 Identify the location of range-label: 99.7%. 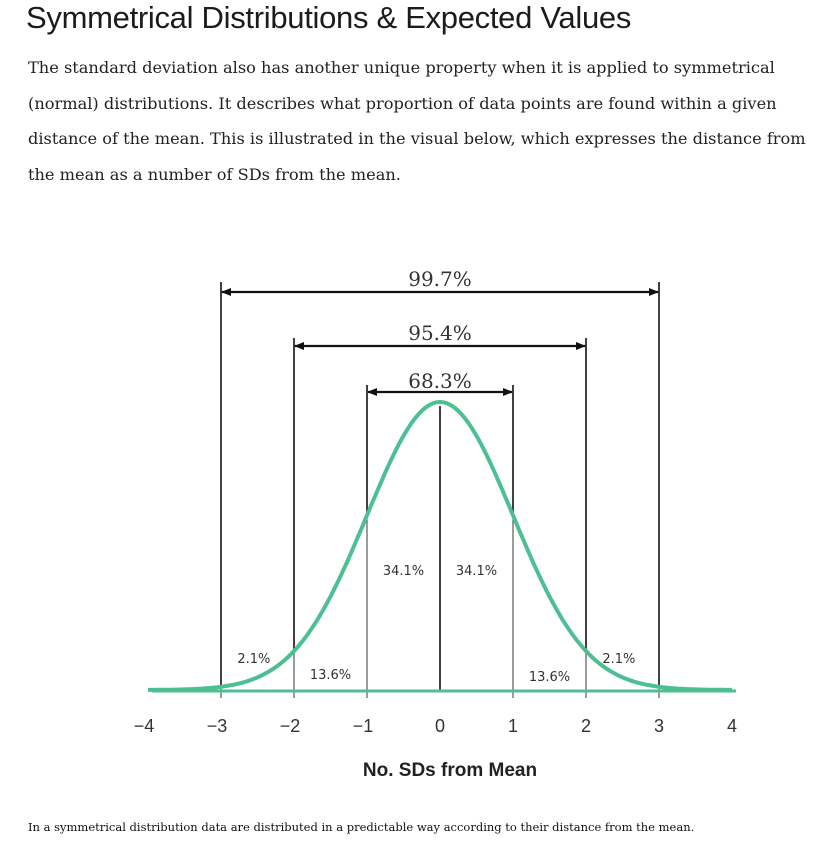
(440, 279).